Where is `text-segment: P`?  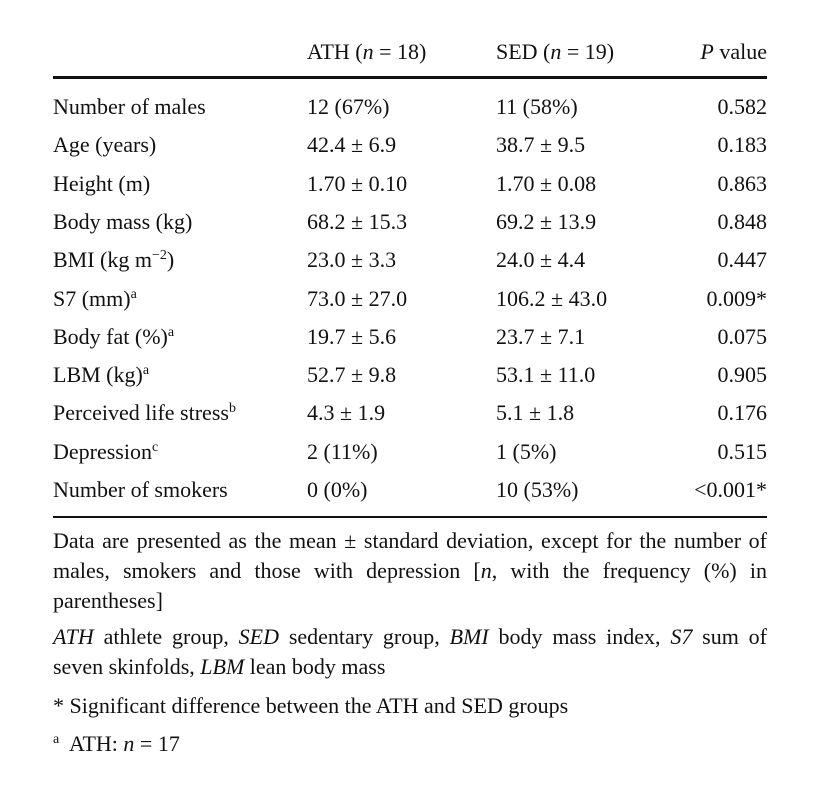 text-segment: P is located at coordinates (707, 51).